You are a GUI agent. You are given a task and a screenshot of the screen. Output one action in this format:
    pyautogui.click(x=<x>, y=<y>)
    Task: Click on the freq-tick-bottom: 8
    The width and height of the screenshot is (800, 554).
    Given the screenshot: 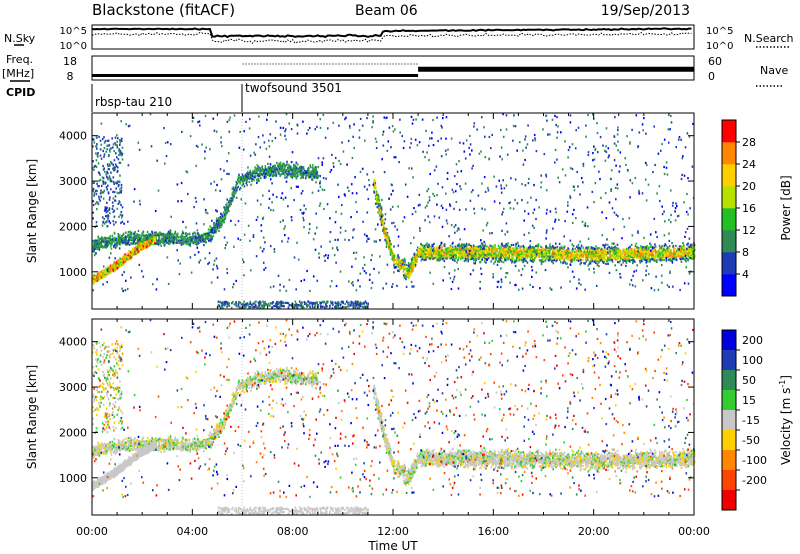 What is the action you would take?
    pyautogui.click(x=70, y=76)
    